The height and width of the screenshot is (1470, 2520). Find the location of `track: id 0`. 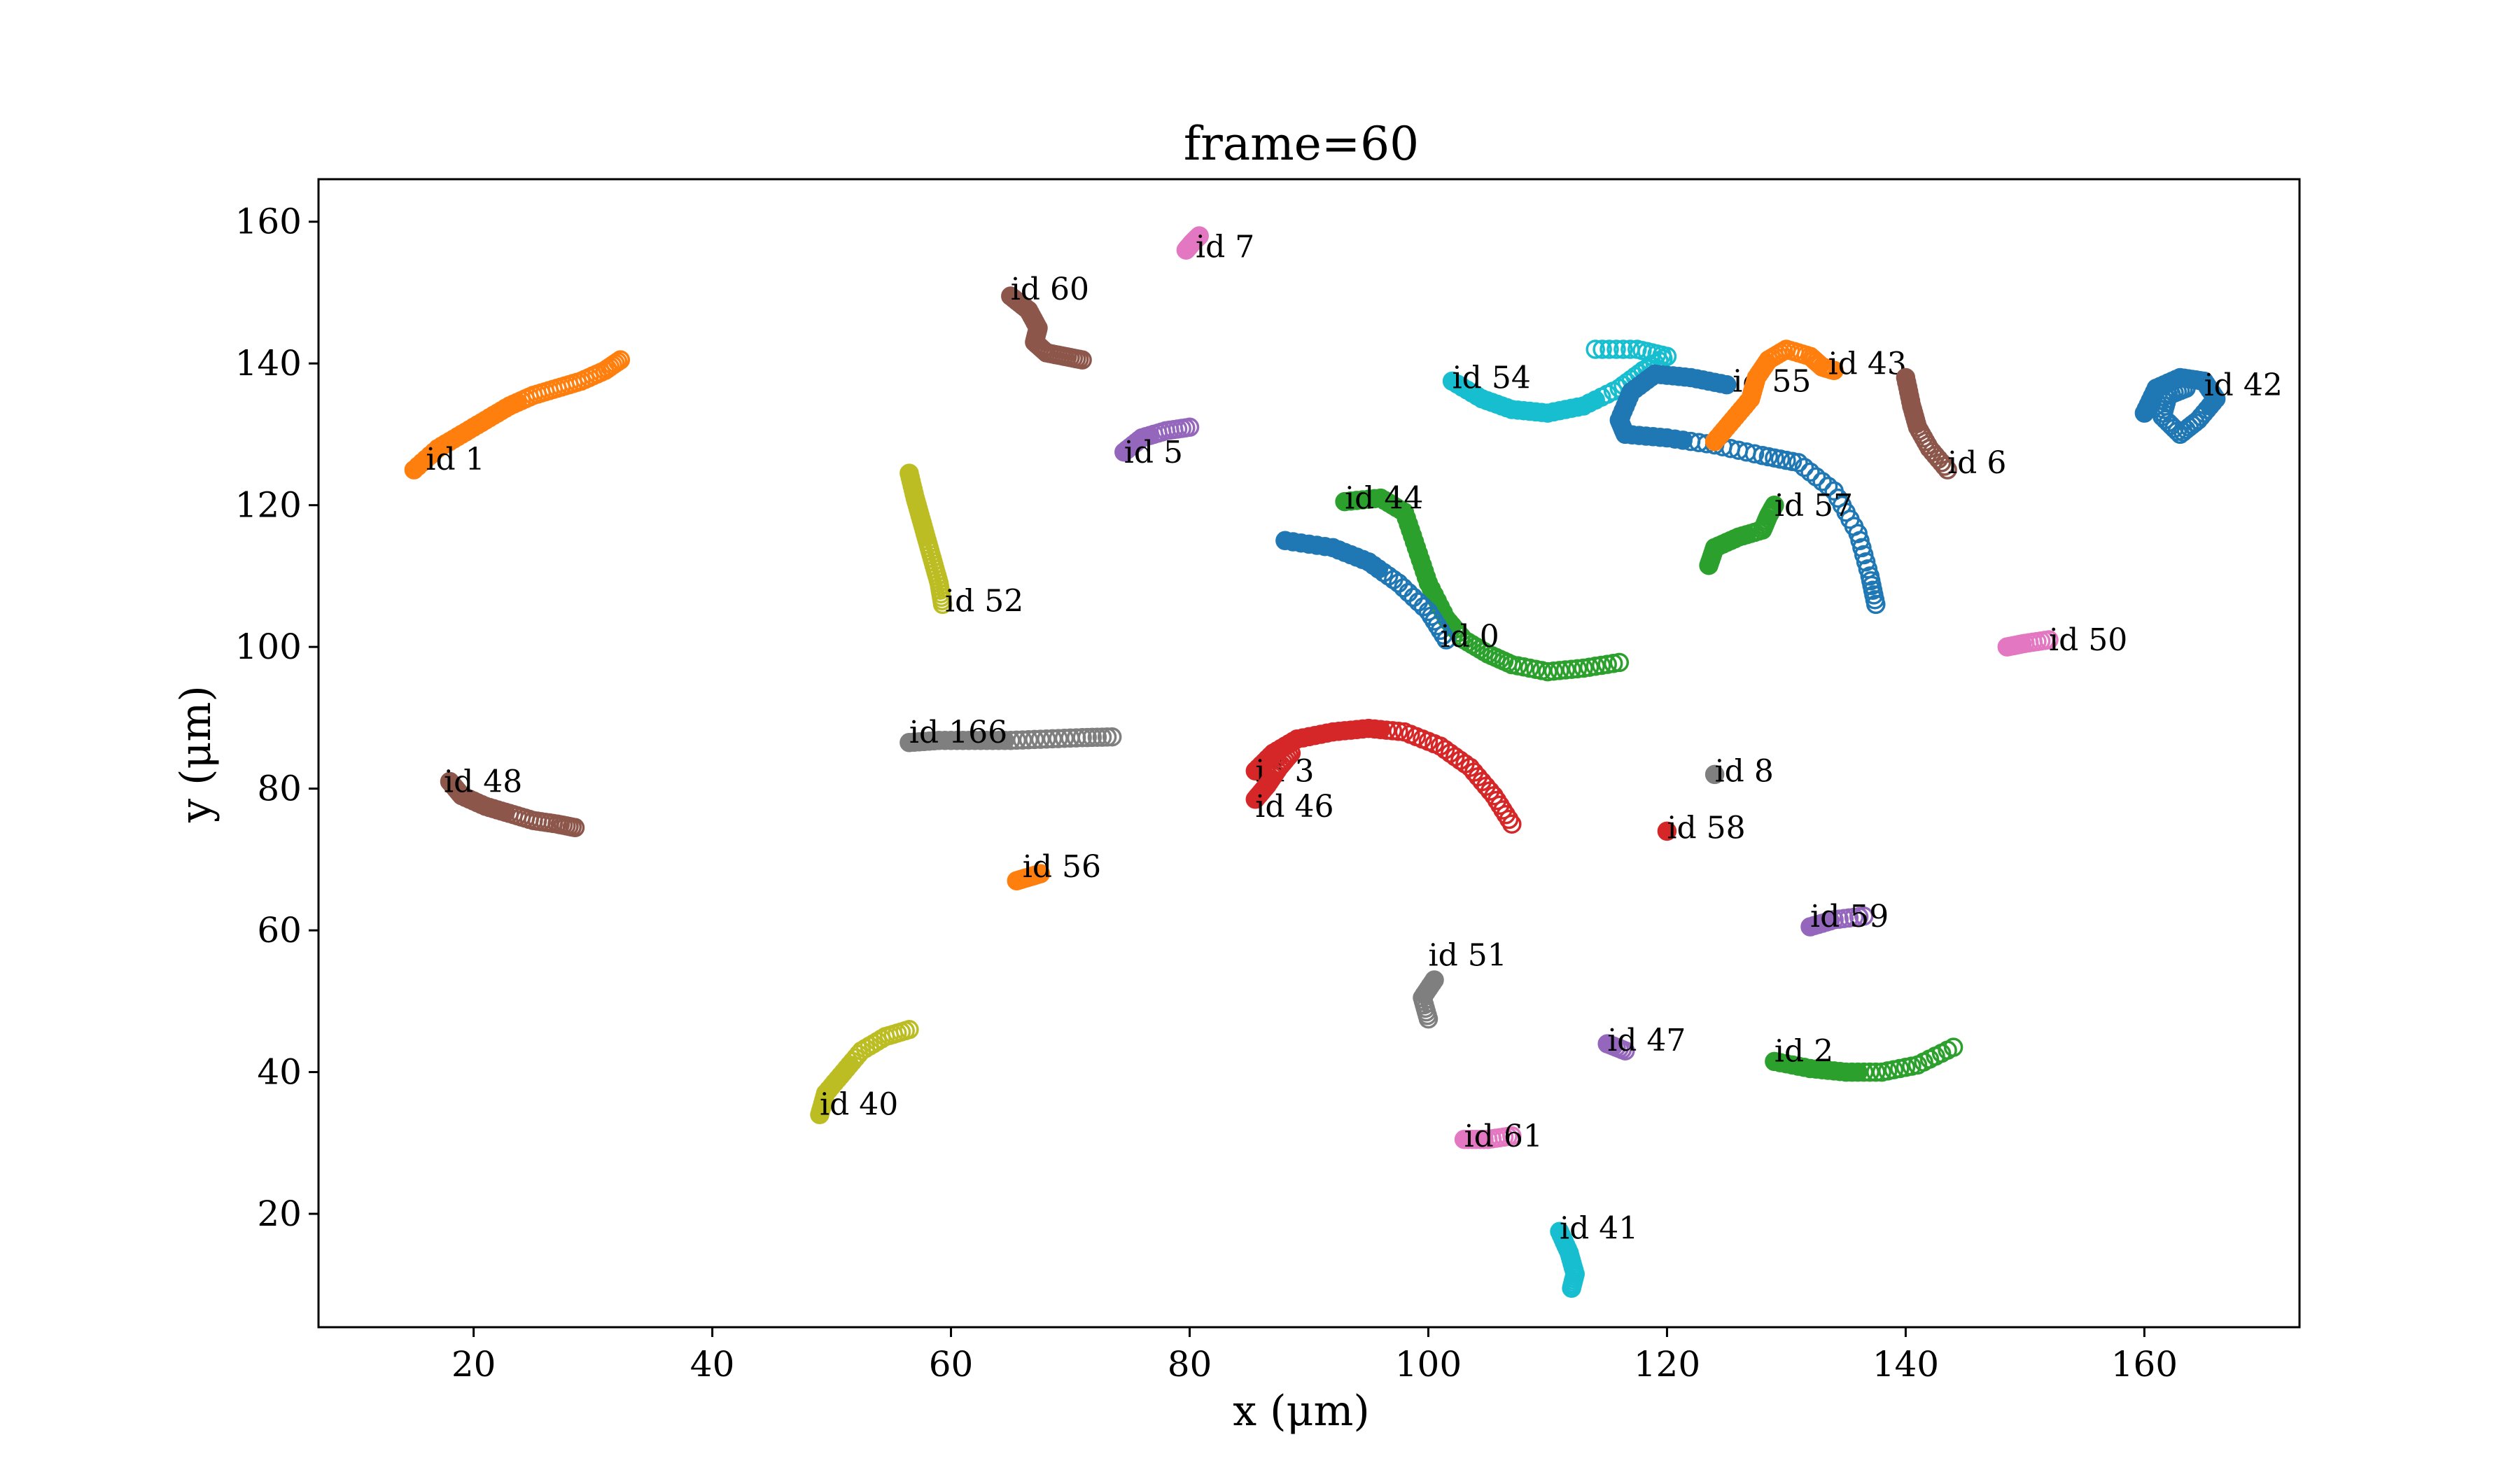

track: id 0 is located at coordinates (1387, 592).